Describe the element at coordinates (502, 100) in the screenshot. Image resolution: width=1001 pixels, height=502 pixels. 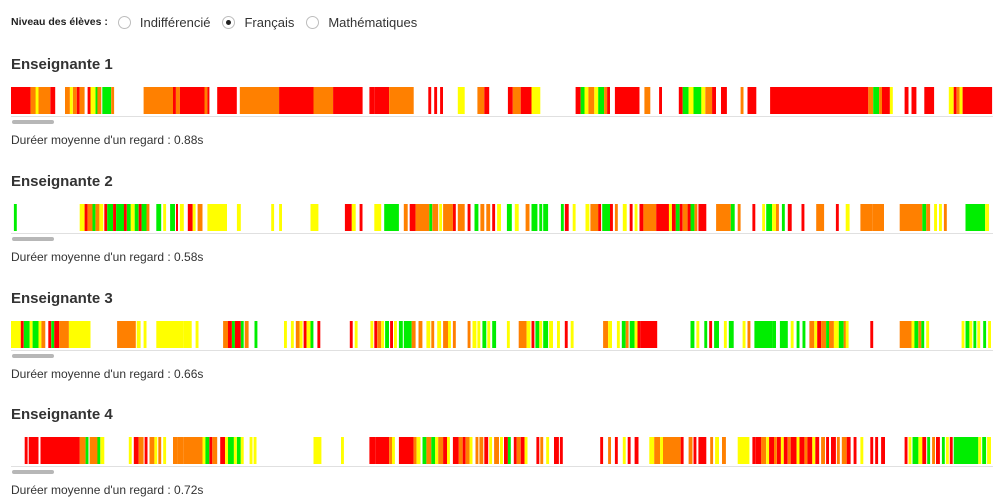
I see `gaze-timeline` at that location.